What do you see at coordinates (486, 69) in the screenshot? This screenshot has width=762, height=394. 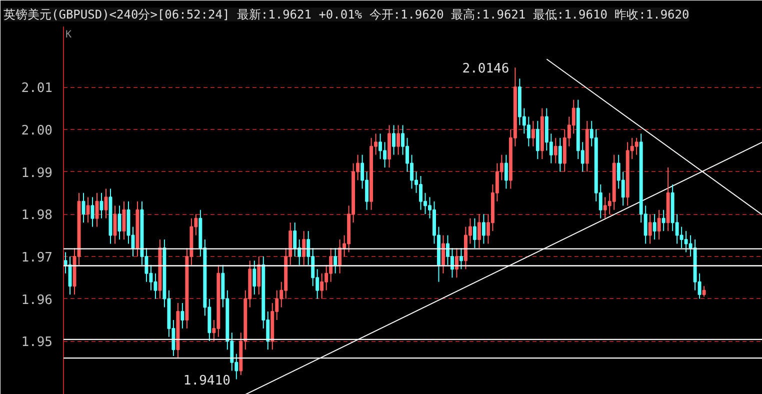 I see `annotation: 2.0146` at bounding box center [486, 69].